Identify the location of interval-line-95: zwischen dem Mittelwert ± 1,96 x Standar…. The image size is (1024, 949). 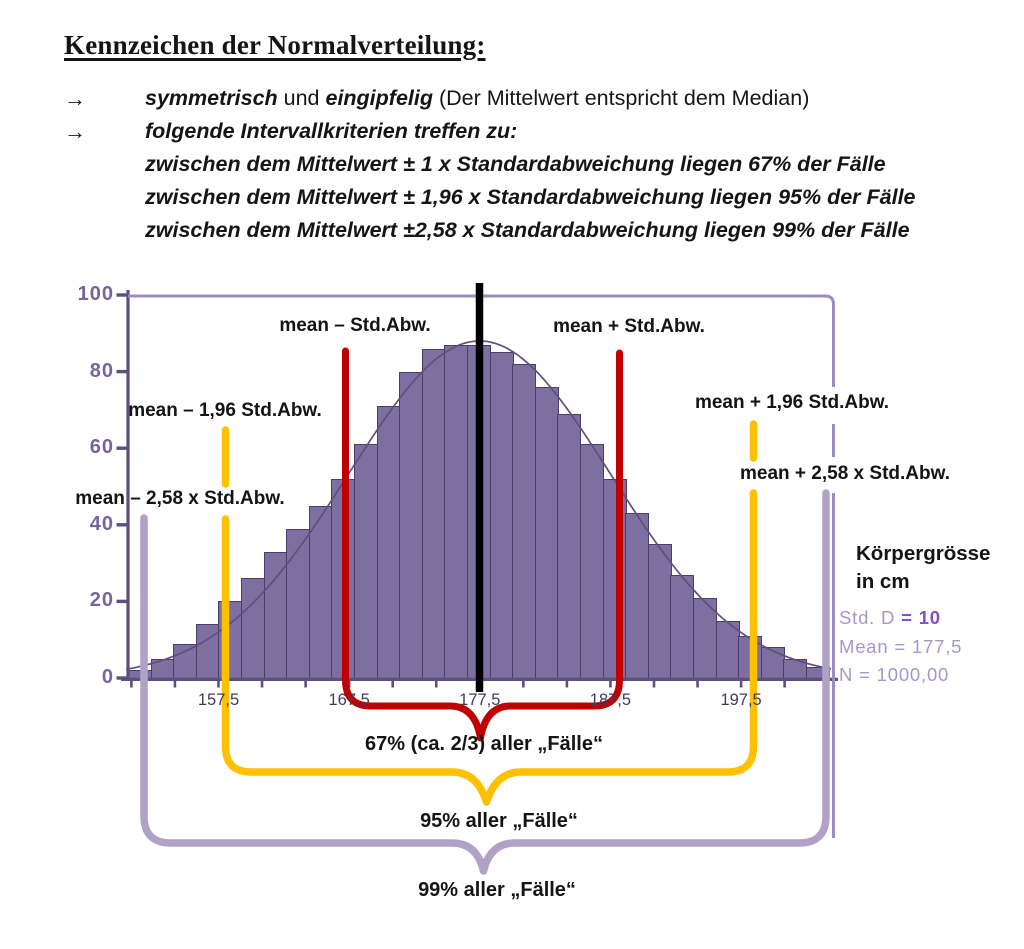
(530, 197).